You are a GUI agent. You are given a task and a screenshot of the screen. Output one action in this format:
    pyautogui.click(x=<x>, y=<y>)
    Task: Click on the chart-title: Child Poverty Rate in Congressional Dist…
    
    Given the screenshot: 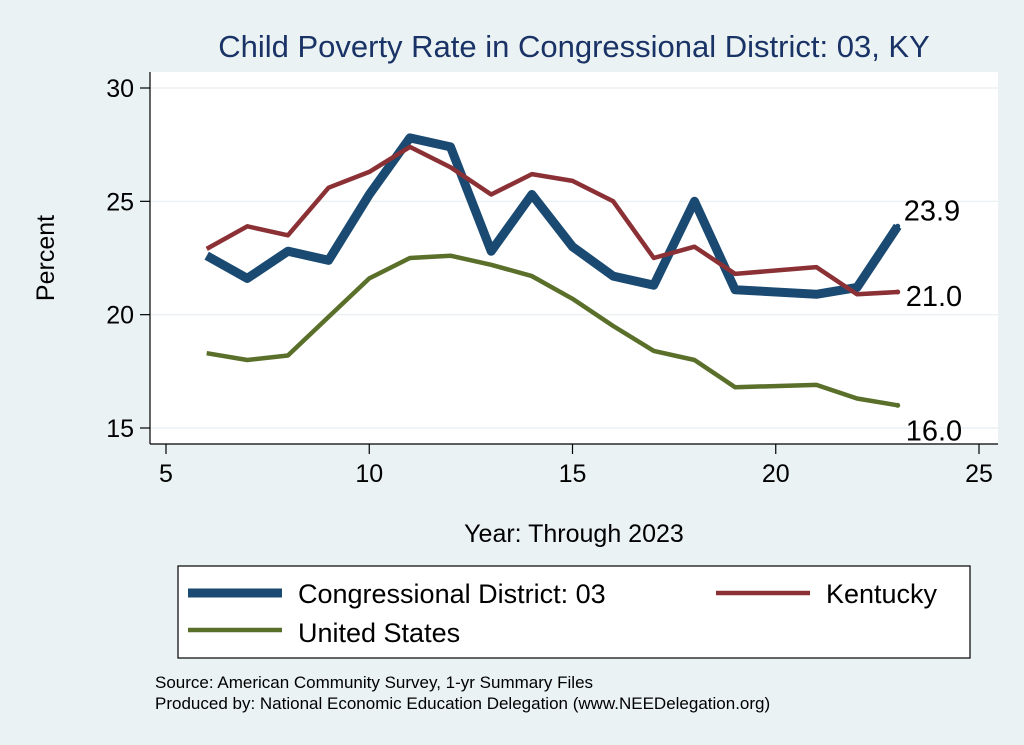 What is the action you would take?
    pyautogui.click(x=574, y=46)
    